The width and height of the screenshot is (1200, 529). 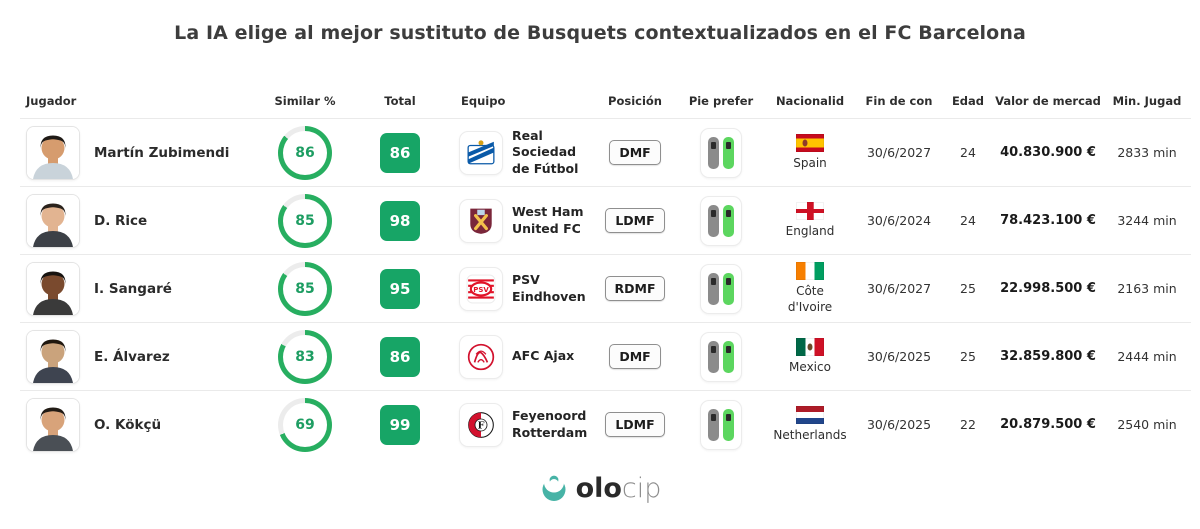 I want to click on footer-brand: olocip, so click(x=600, y=488).